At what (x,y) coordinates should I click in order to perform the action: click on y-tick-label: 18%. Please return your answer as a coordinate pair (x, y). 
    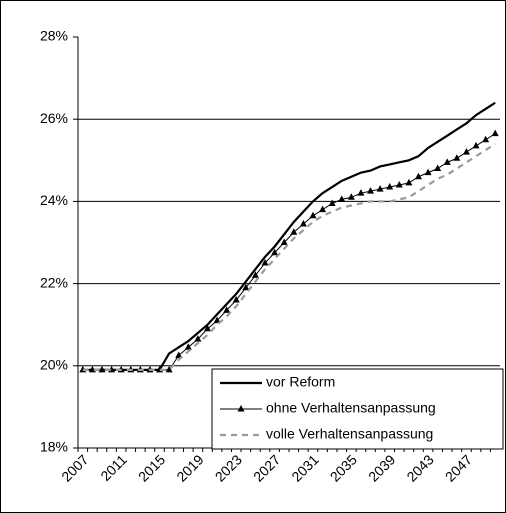
    Looking at the image, I should click on (54, 447).